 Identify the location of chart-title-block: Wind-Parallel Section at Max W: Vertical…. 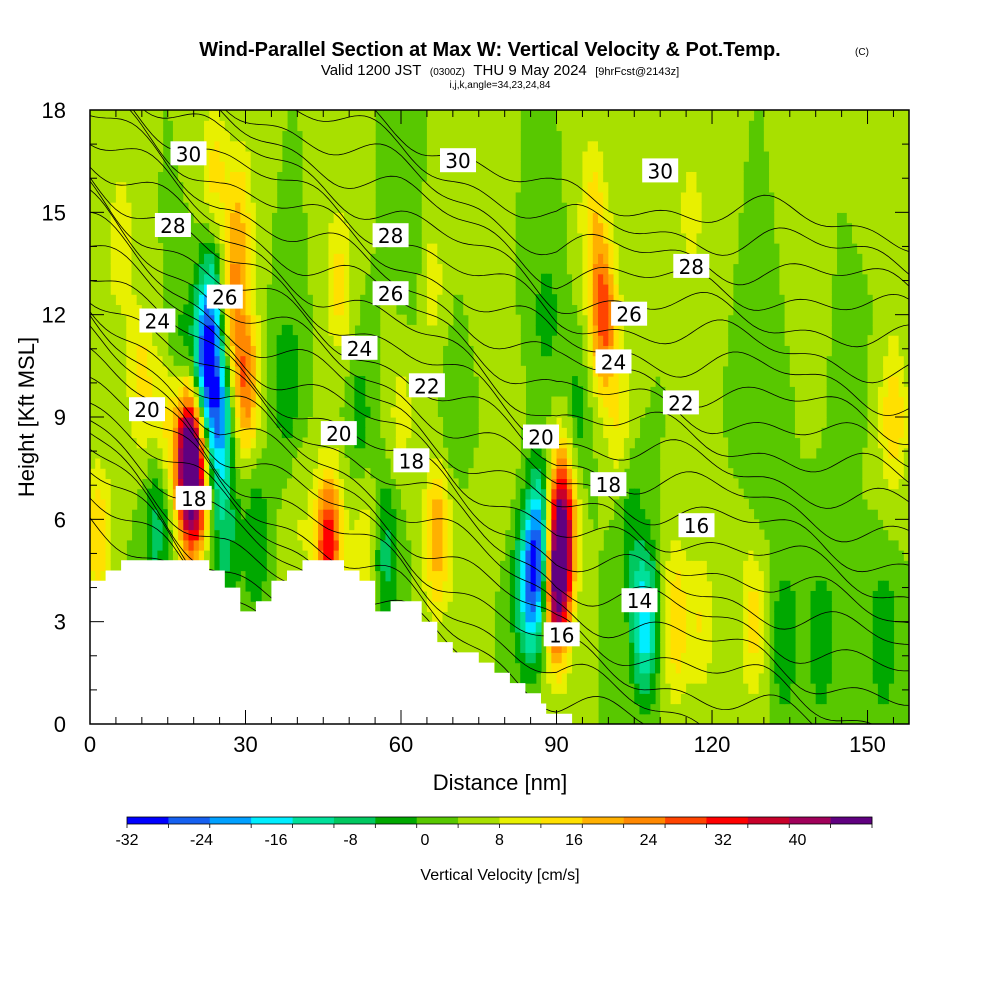
(534, 65).